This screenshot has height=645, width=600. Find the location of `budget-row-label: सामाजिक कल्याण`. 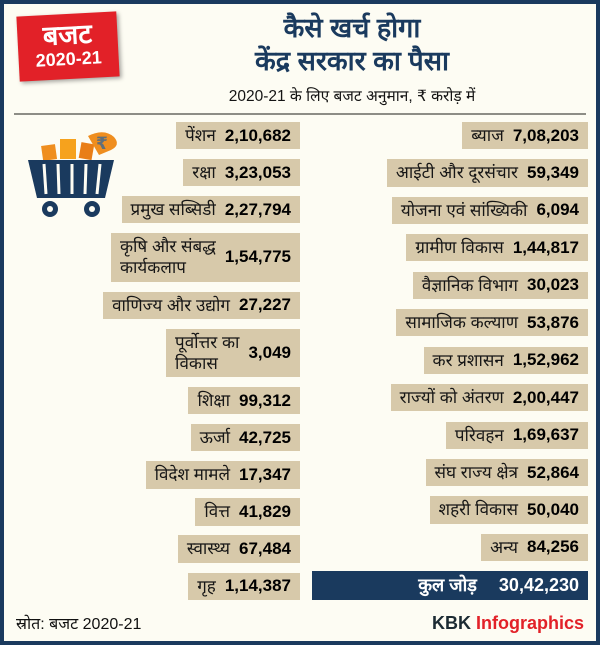

budget-row-label: सामाजिक कल्याण is located at coordinates (461, 323).